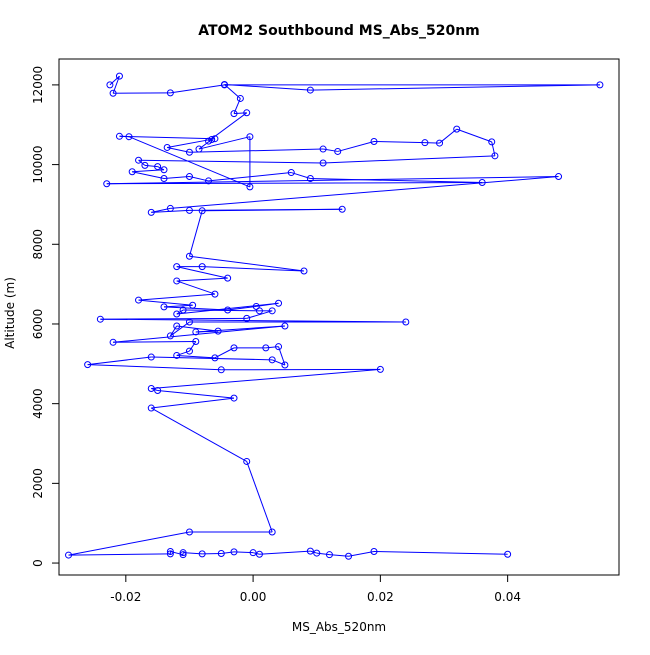  What do you see at coordinates (38, 324) in the screenshot?
I see `y-tick-label: 6000` at bounding box center [38, 324].